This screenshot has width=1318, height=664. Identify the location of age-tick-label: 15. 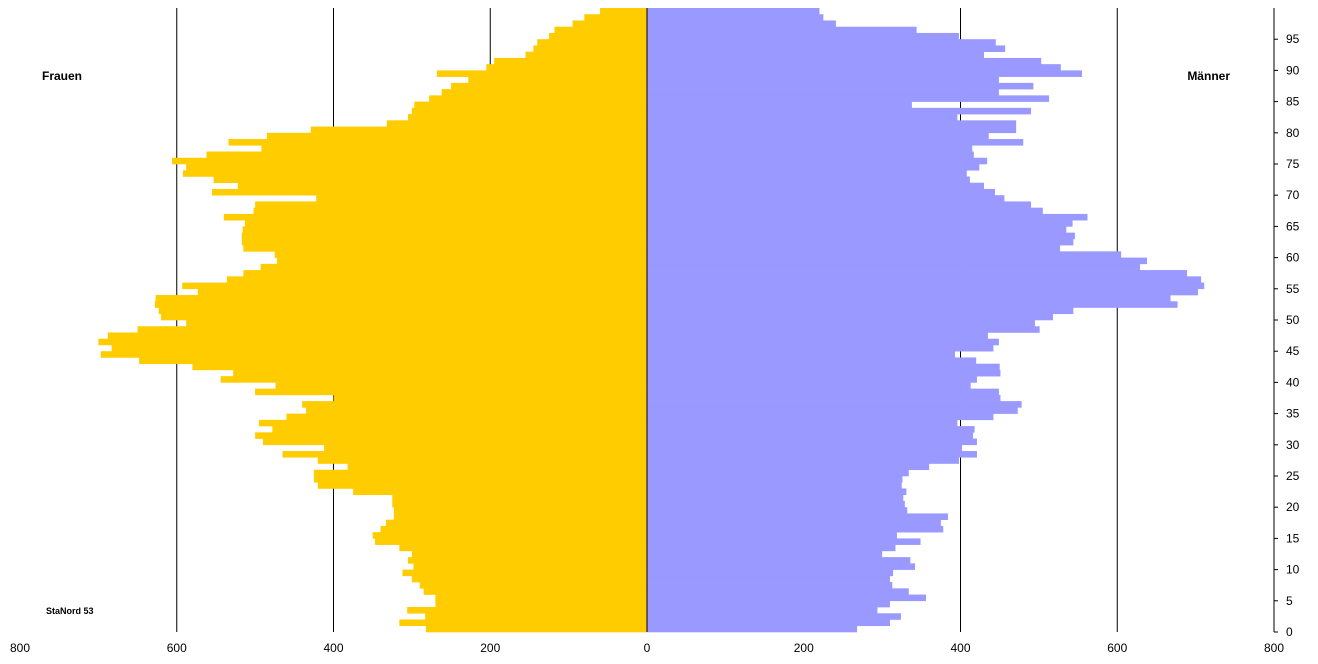
(1293, 538).